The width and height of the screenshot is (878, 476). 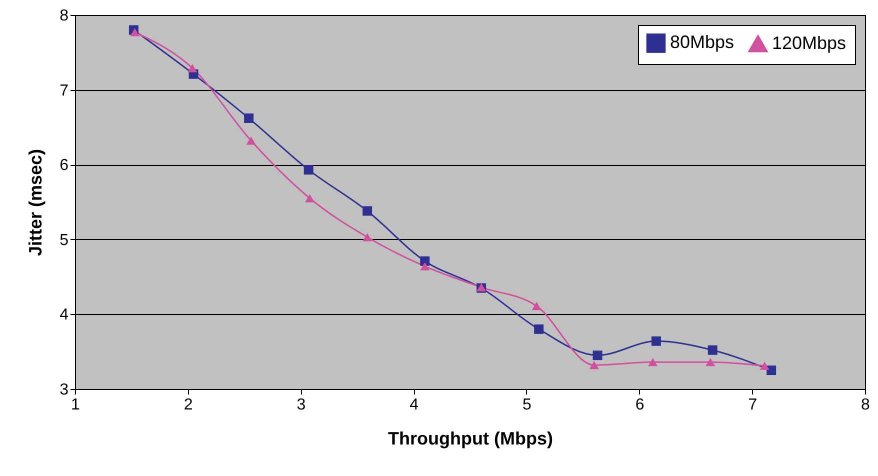 I want to click on y-axis-title: Jitter (msec), so click(x=36, y=202).